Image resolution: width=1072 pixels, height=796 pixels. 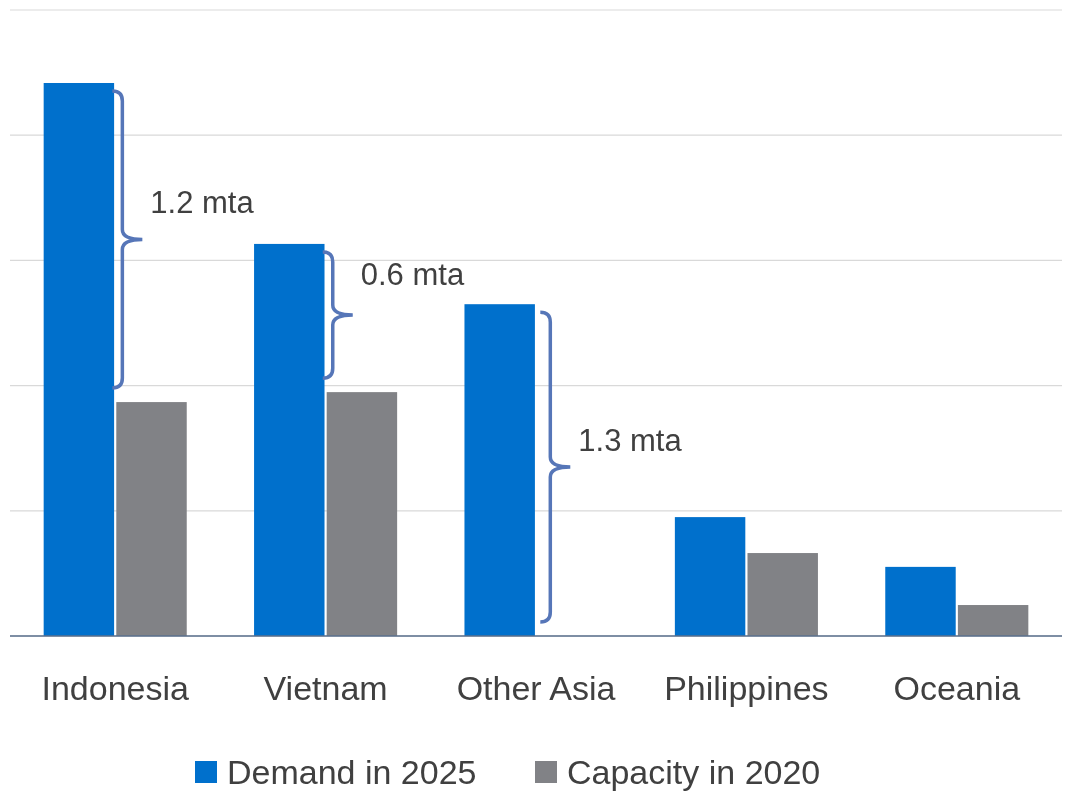 I want to click on x-tick-label: Other Asia, so click(x=536, y=688).